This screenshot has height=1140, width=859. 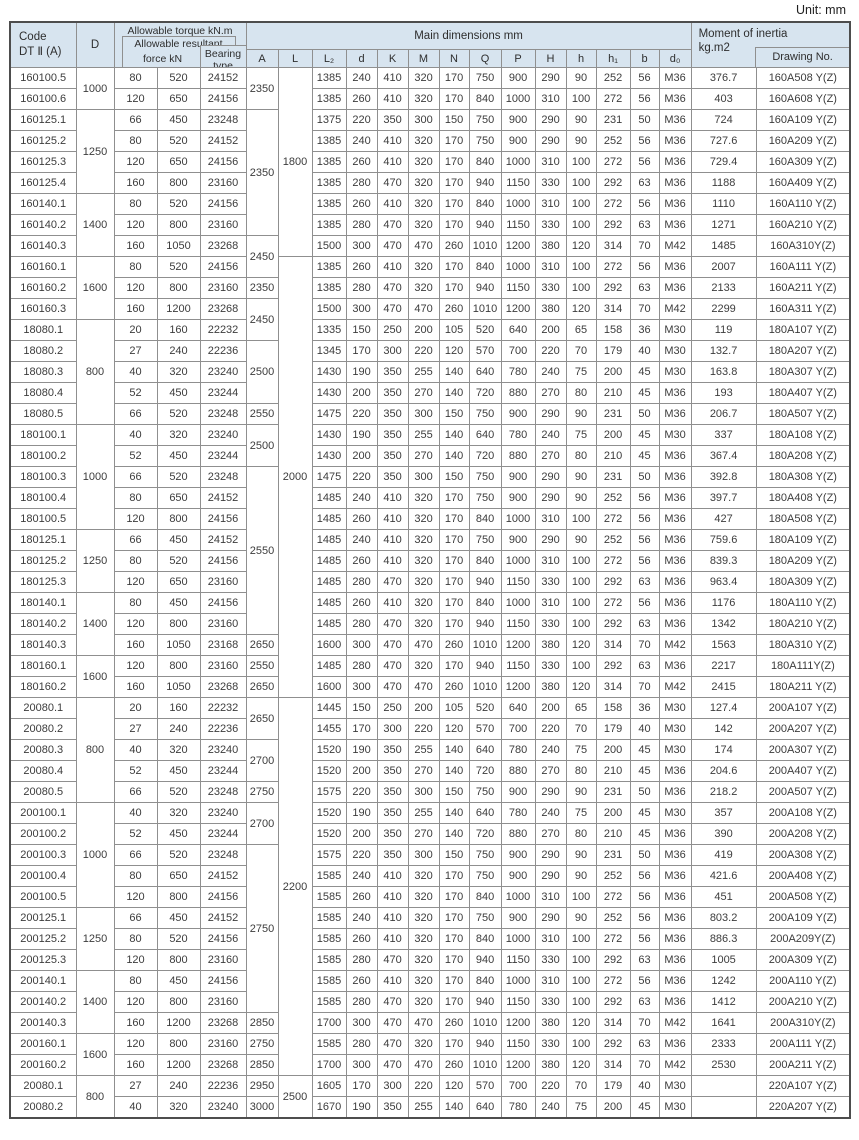 What do you see at coordinates (329, 540) in the screenshot?
I see `l2-cell: 1485` at bounding box center [329, 540].